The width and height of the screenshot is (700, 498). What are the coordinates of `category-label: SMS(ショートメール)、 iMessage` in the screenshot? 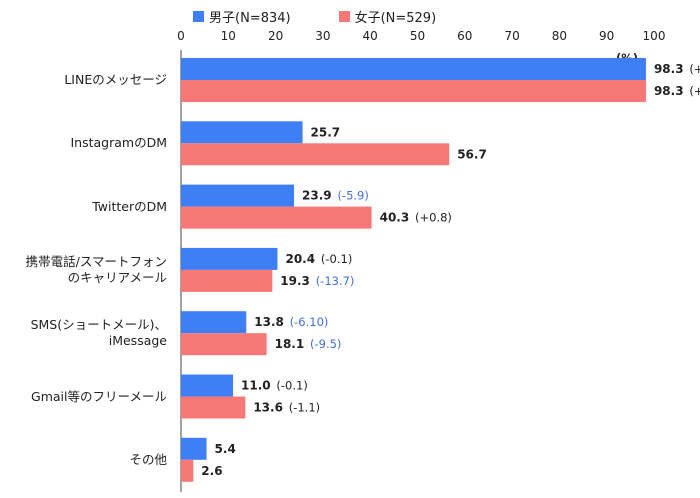 It's located at (99, 333).